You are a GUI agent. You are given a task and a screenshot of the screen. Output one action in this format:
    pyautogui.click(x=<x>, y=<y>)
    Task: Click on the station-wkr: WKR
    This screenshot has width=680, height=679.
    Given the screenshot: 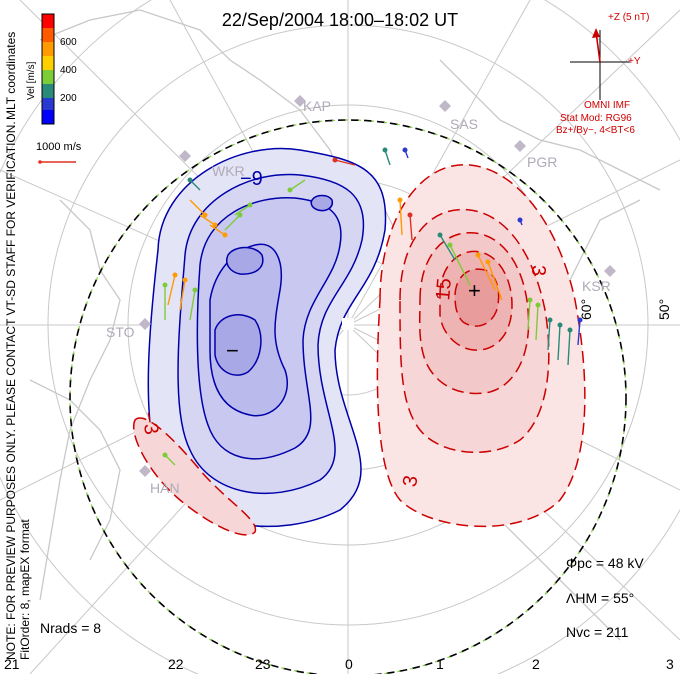 What is the action you would take?
    pyautogui.click(x=228, y=171)
    